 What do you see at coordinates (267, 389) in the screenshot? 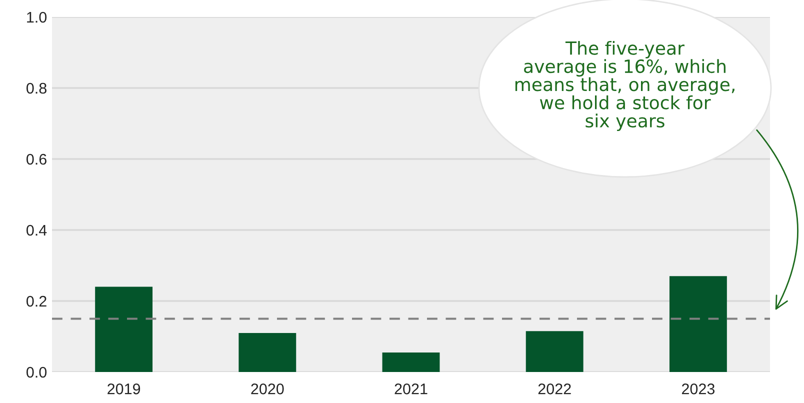
I see `x-tick-label: 2020` at bounding box center [267, 389].